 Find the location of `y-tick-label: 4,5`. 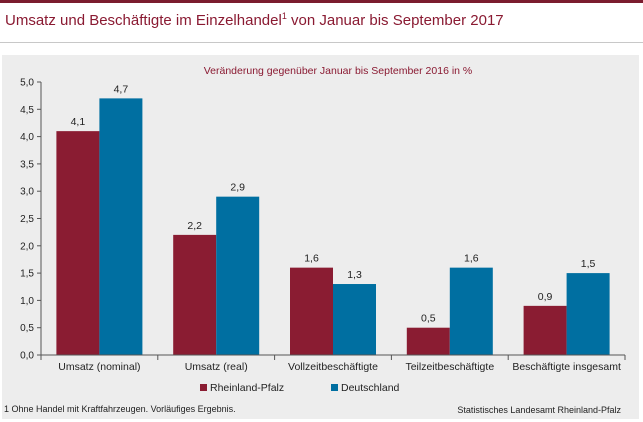

y-tick-label: 4,5 is located at coordinates (27, 110).